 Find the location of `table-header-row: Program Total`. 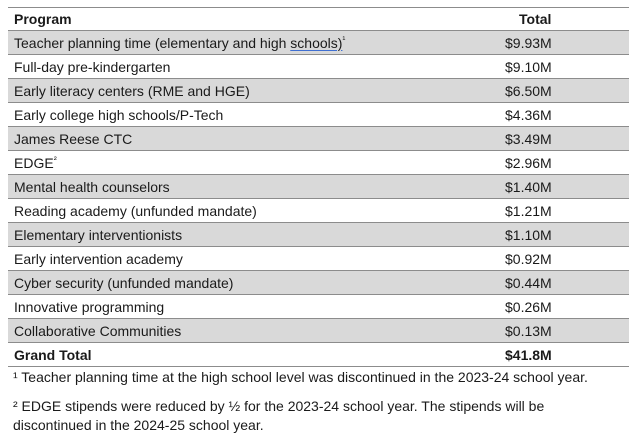

table-header-row: Program Total is located at coordinates (318, 19).